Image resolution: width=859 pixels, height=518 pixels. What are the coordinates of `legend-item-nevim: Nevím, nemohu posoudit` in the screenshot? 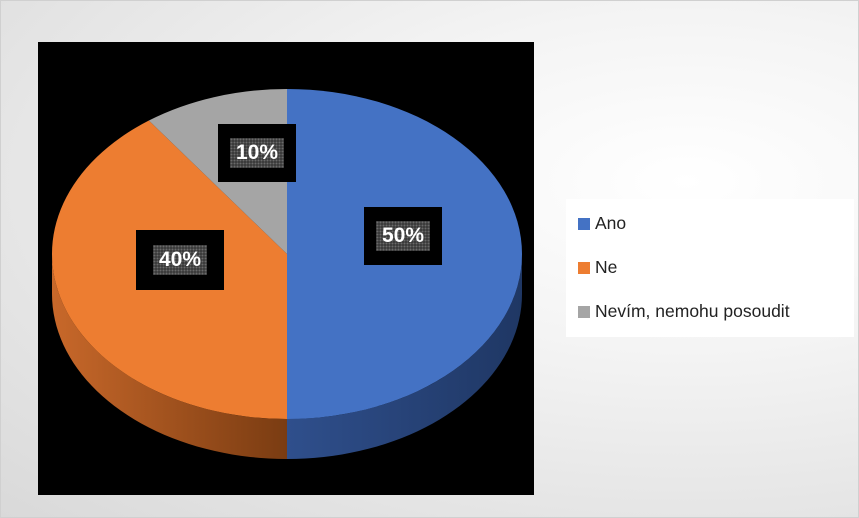 It's located at (716, 311).